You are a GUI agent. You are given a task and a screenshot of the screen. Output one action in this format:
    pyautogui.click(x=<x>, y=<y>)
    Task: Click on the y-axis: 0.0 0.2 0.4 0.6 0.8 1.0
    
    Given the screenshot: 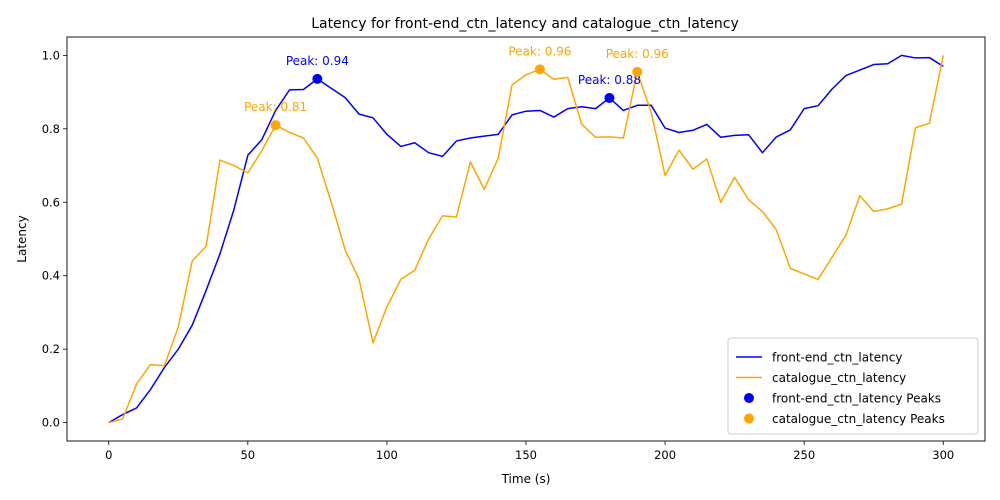 What is the action you would take?
    pyautogui.click(x=54, y=239)
    